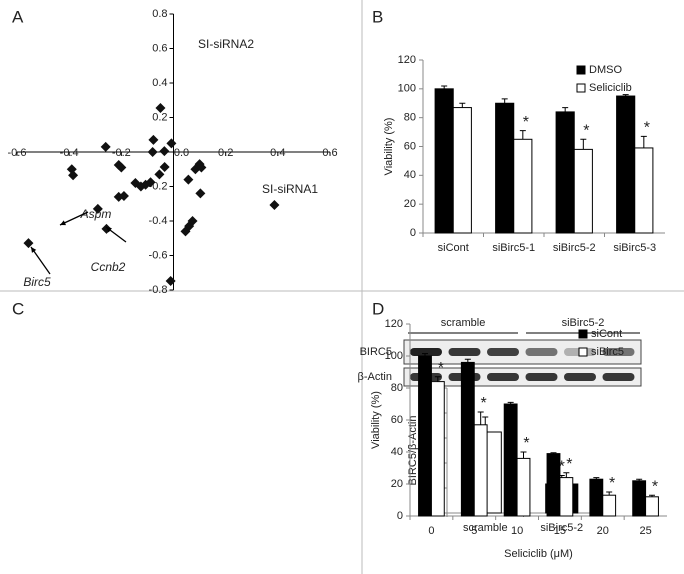 The image size is (684, 574). I want to click on annotation: Birc5, so click(37, 282).